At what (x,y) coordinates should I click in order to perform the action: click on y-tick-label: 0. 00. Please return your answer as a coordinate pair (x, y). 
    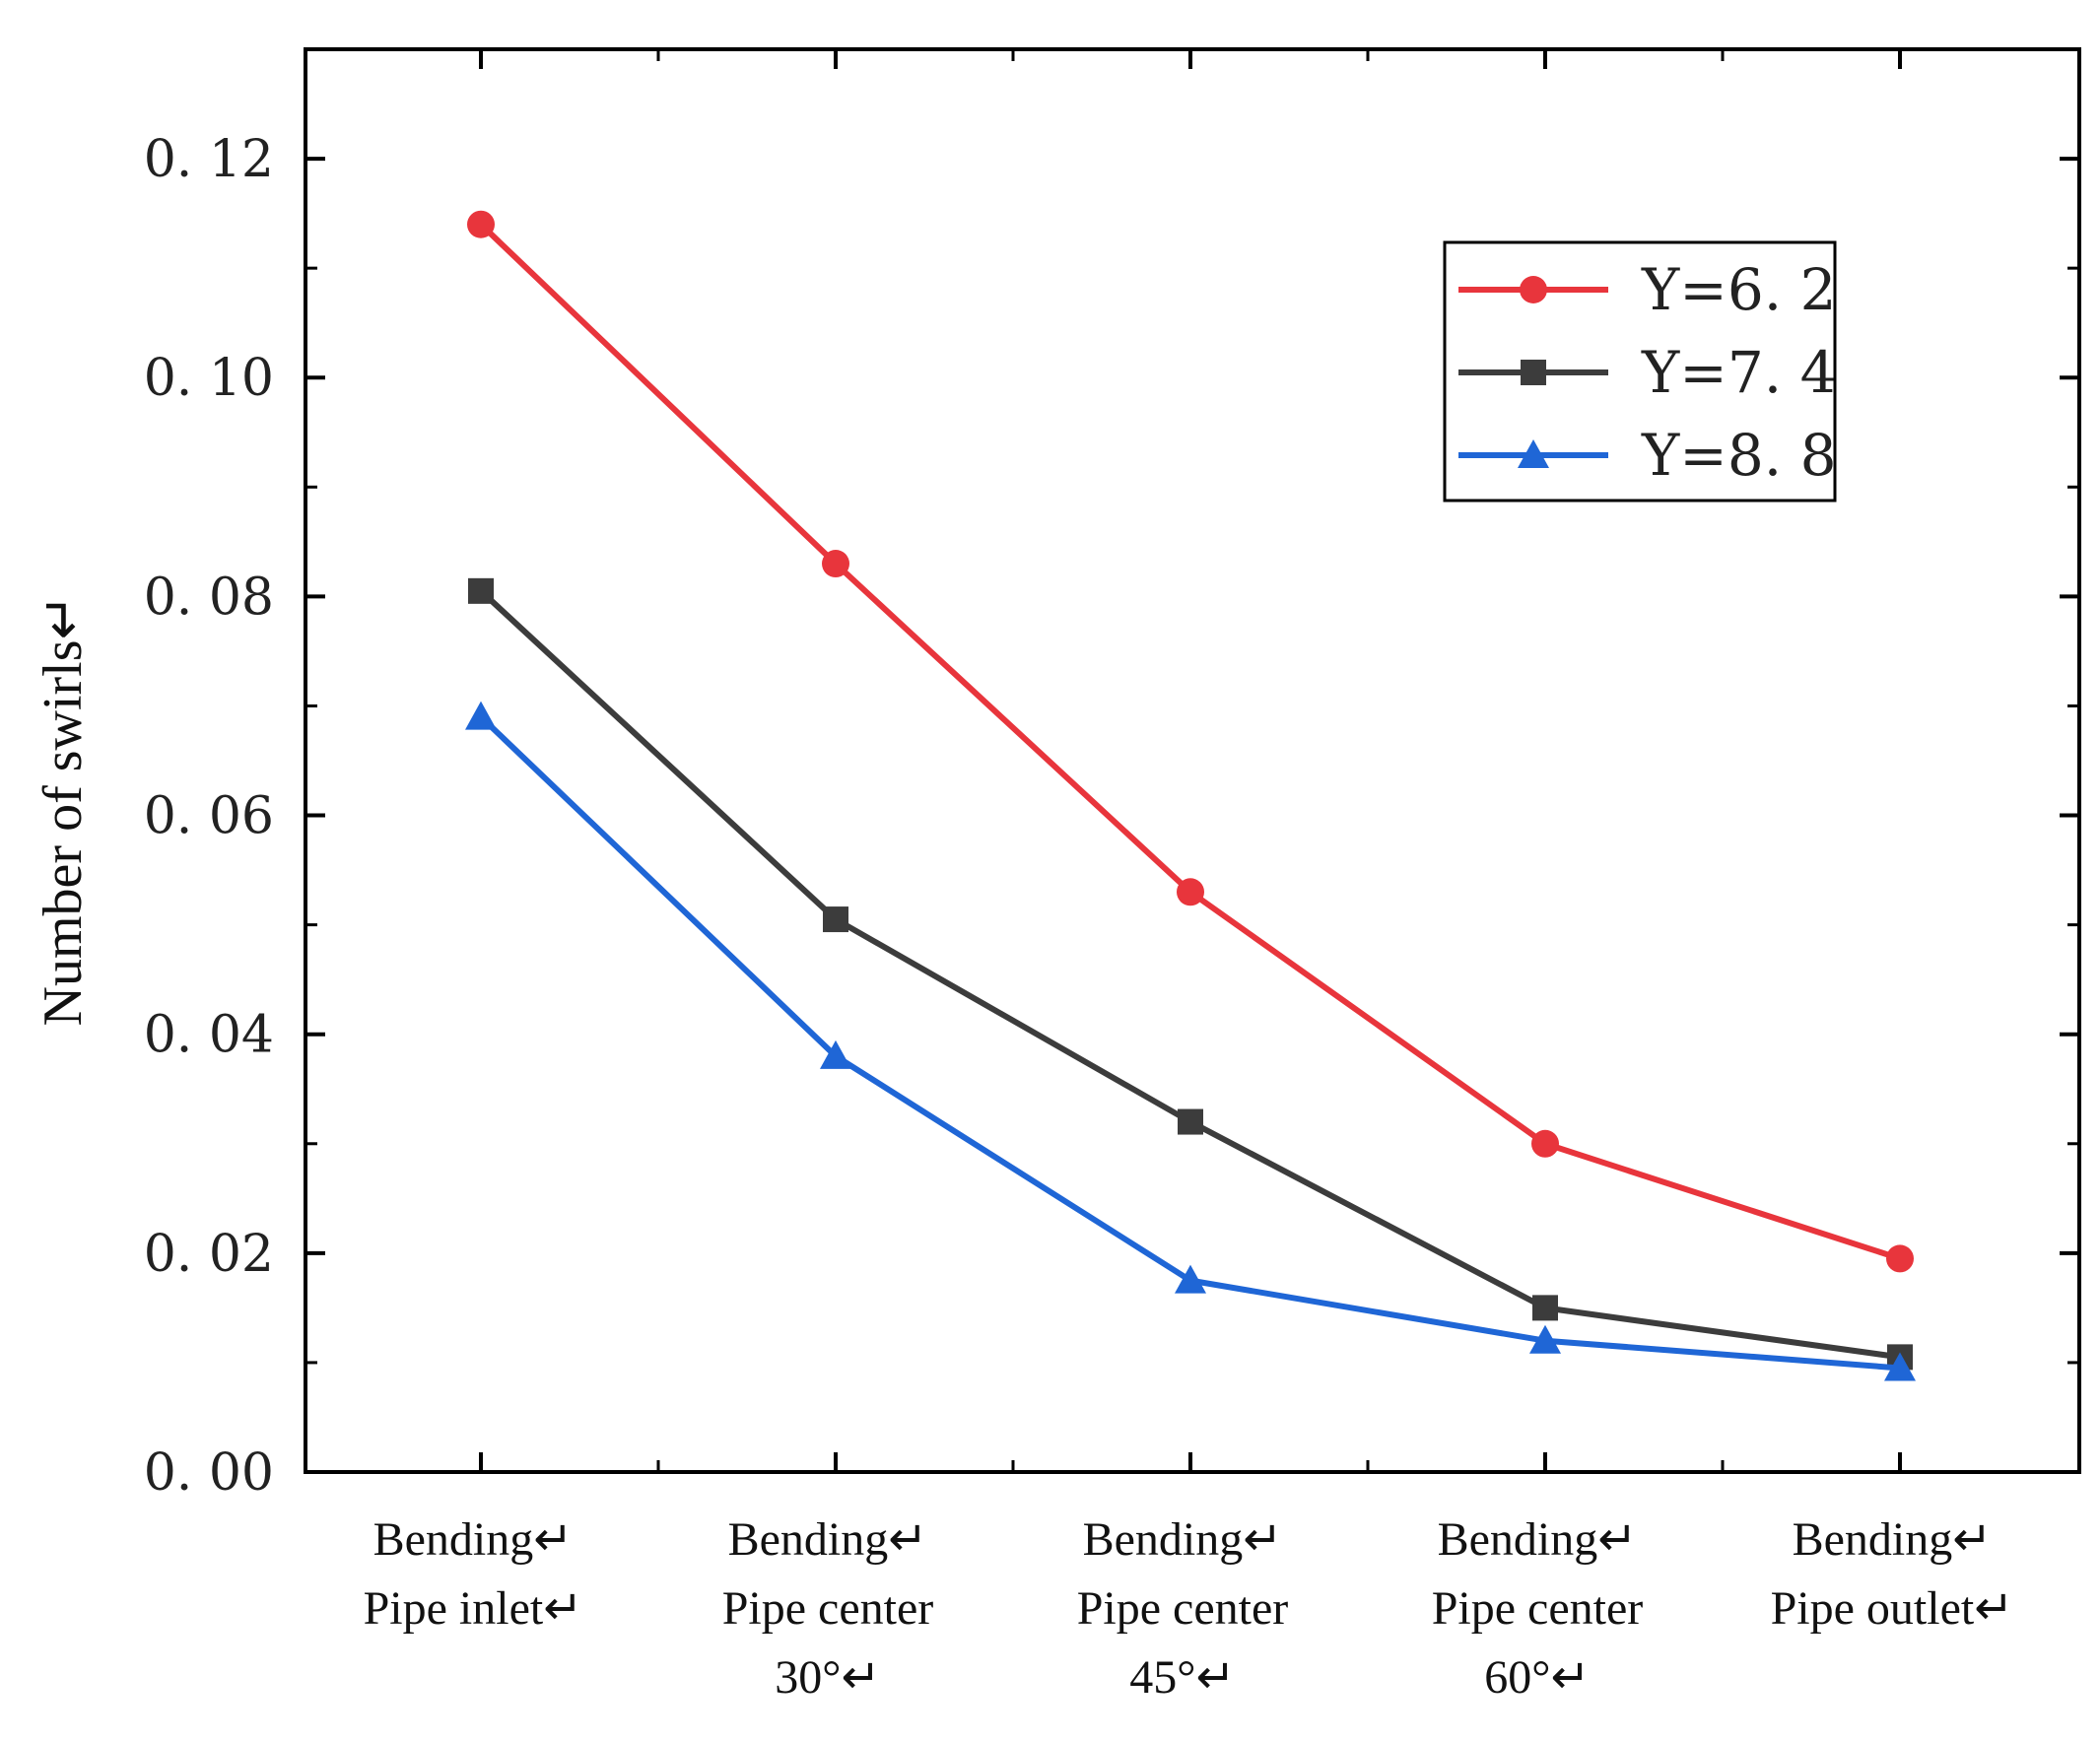
    Looking at the image, I should click on (209, 1473).